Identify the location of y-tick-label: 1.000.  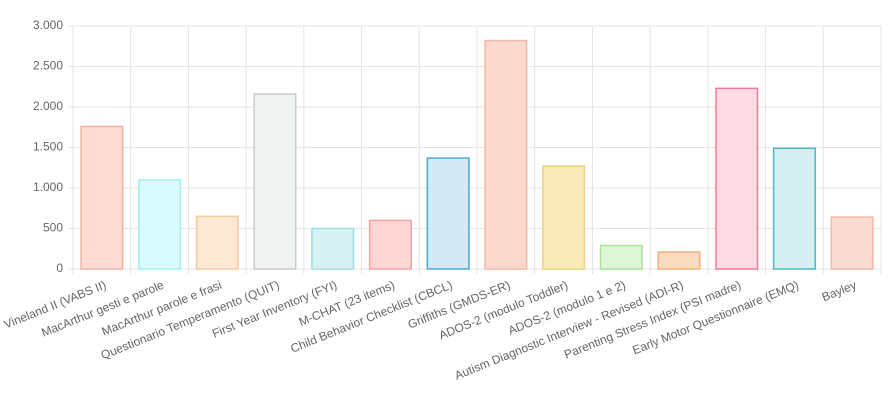
(48, 187).